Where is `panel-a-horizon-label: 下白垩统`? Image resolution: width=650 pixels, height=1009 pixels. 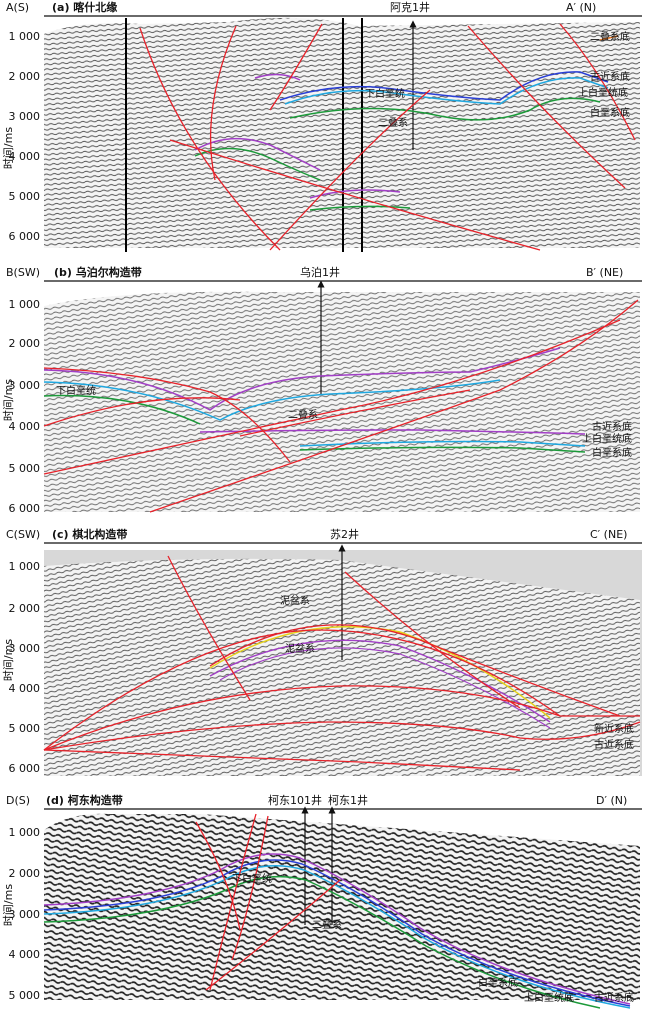 panel-a-horizon-label: 下白垩统 is located at coordinates (385, 93).